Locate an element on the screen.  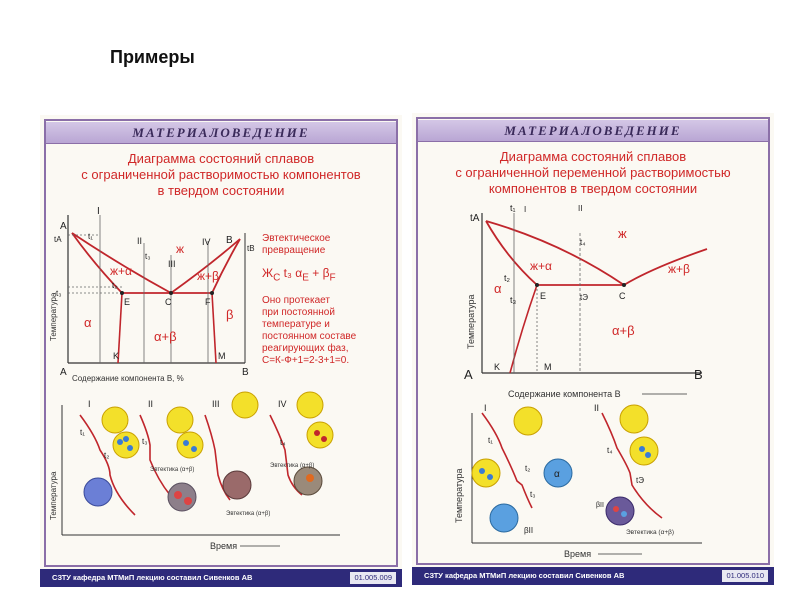
microstructure-II-final is located at coordinates (182, 497).